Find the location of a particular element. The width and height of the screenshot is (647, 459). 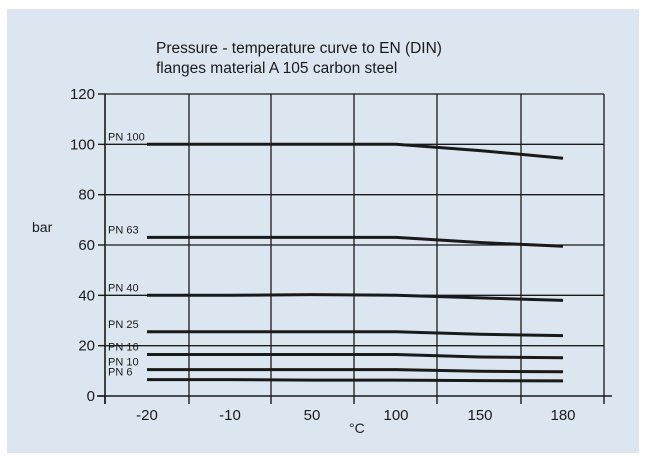

series-label-pn-25: PN 25 is located at coordinates (123, 325).